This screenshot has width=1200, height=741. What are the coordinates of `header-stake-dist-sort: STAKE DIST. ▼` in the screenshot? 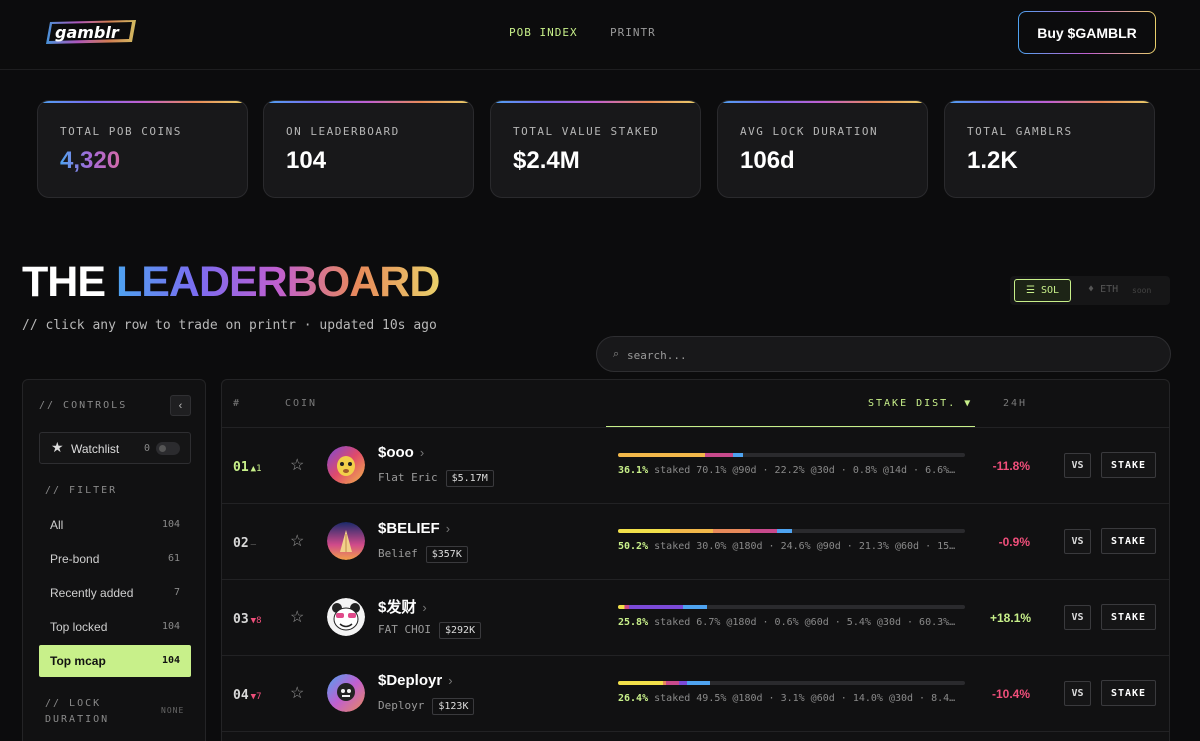 It's located at (920, 403).